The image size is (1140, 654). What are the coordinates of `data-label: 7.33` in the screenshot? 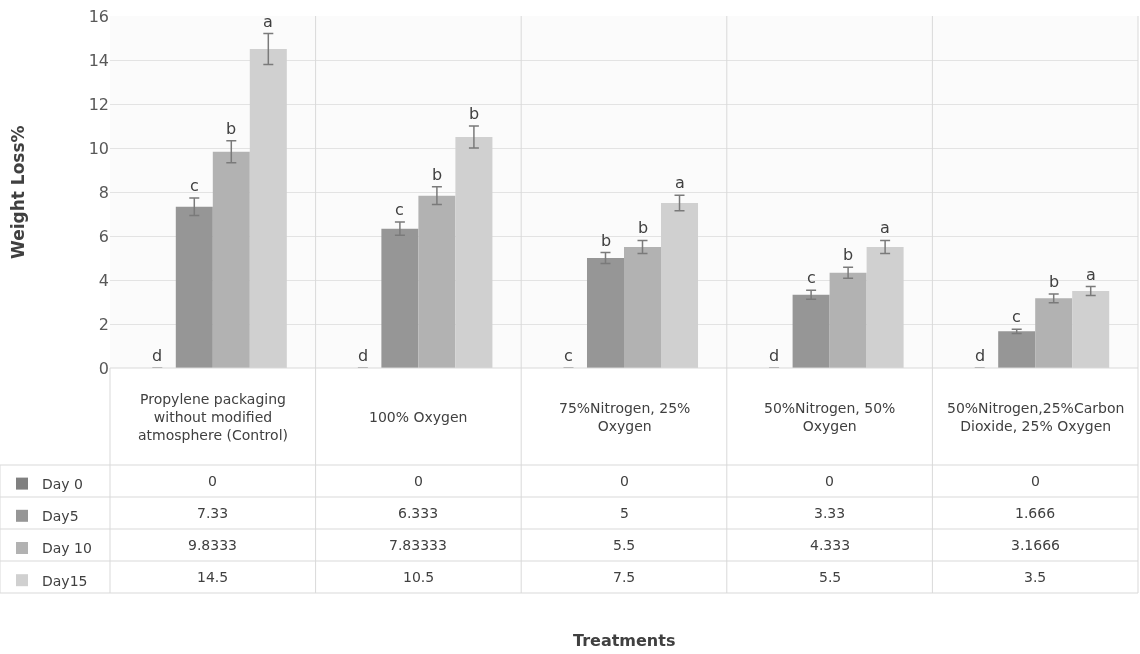 It's located at (213, 513).